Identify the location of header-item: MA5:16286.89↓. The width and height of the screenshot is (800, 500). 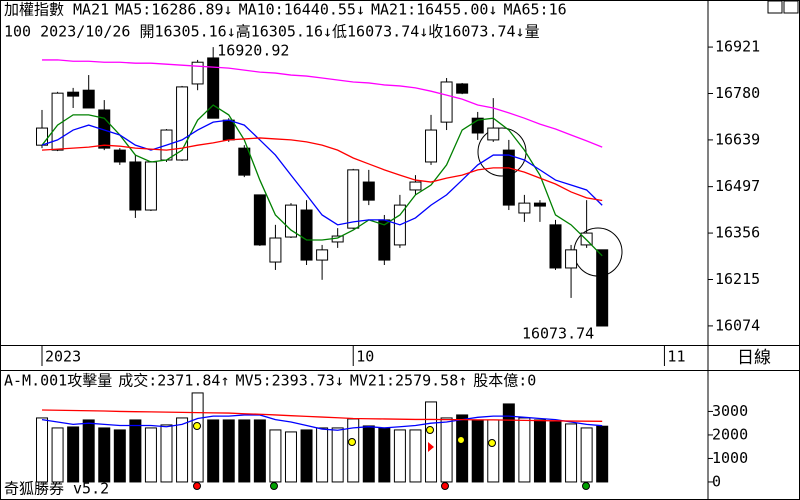
(173, 10).